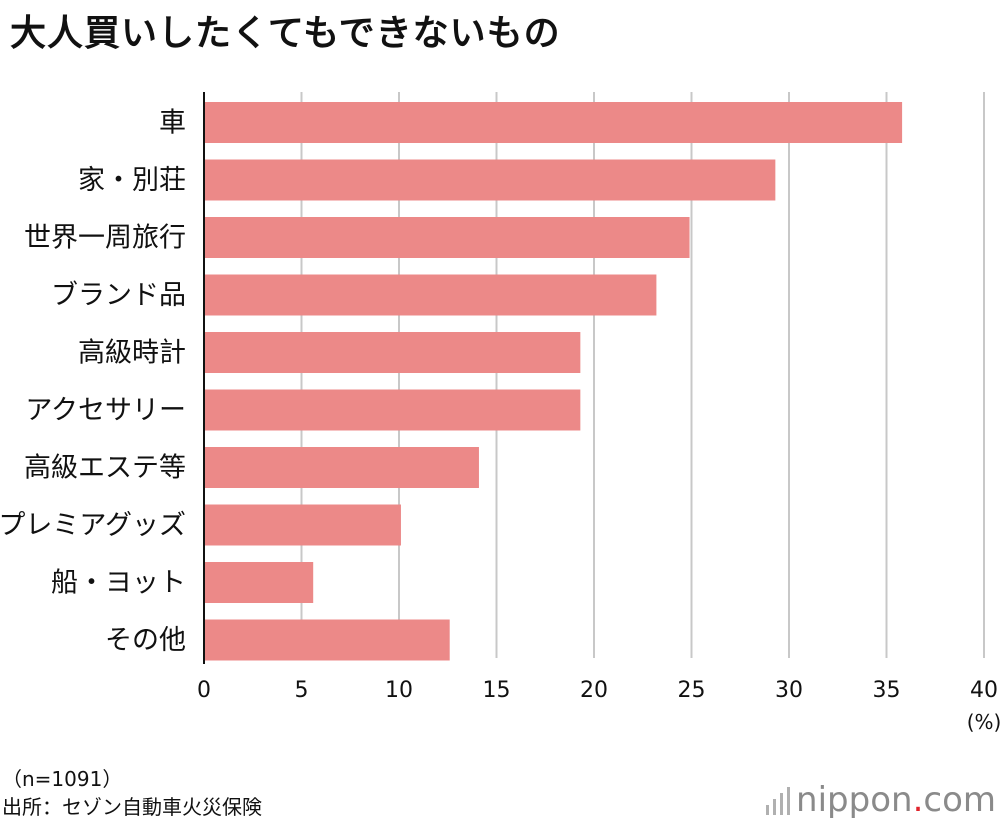 This screenshot has width=1000, height=824. Describe the element at coordinates (105, 410) in the screenshot. I see `category-label: アクセサリー` at that location.